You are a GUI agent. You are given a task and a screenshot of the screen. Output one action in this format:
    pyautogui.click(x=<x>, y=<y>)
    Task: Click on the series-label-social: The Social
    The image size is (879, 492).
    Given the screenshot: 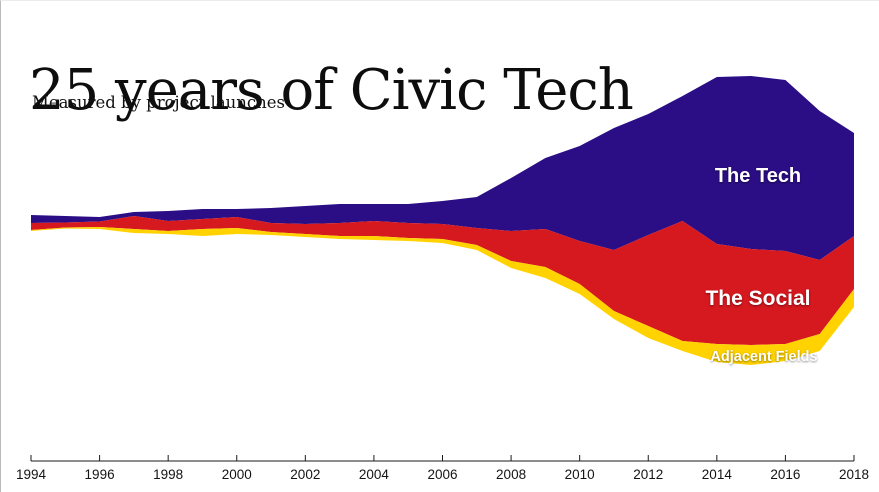 What is the action you would take?
    pyautogui.click(x=758, y=298)
    